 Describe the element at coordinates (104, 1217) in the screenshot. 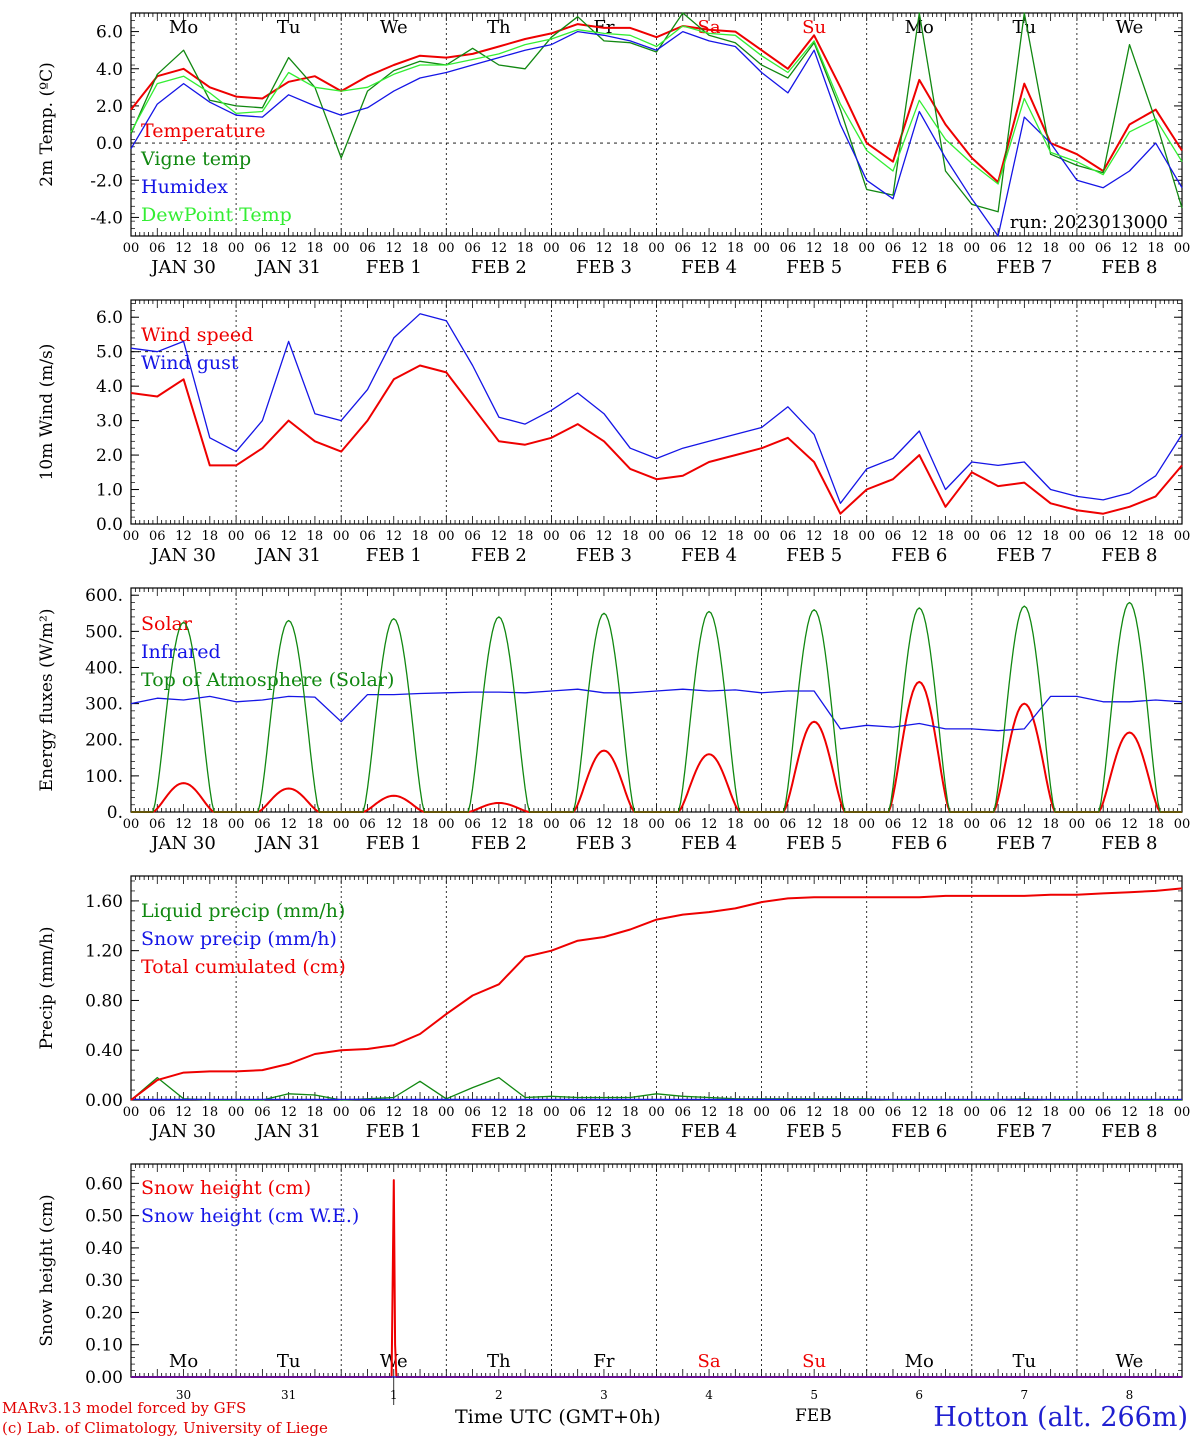

I see `y-tick-label: 0.50` at that location.